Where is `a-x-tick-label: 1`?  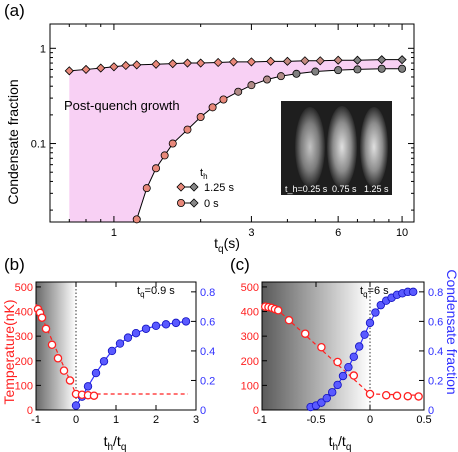
a-x-tick-label: 1 is located at coordinates (114, 233).